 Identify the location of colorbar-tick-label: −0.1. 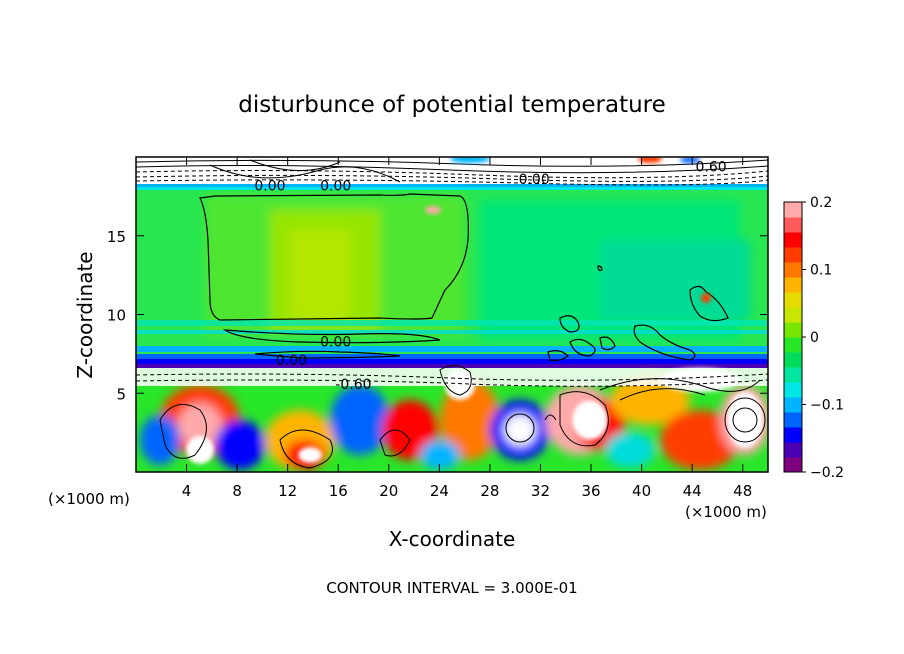
(827, 406).